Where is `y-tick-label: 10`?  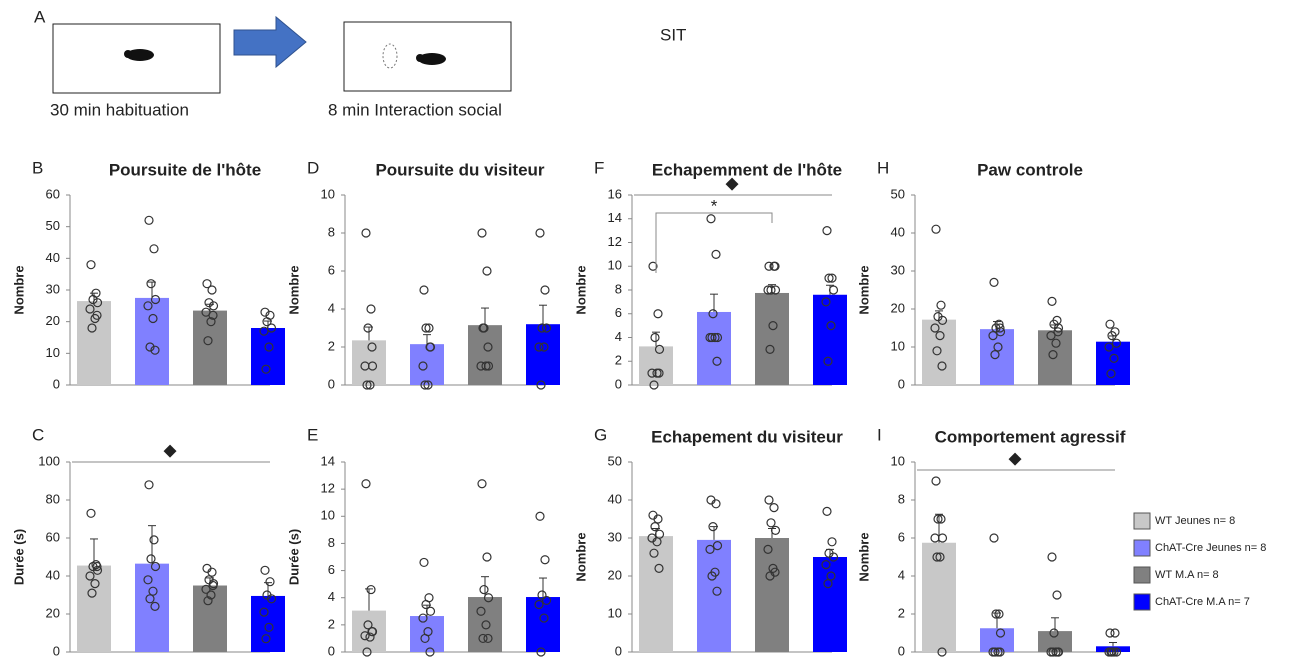
y-tick-label: 10 is located at coordinates (53, 352).